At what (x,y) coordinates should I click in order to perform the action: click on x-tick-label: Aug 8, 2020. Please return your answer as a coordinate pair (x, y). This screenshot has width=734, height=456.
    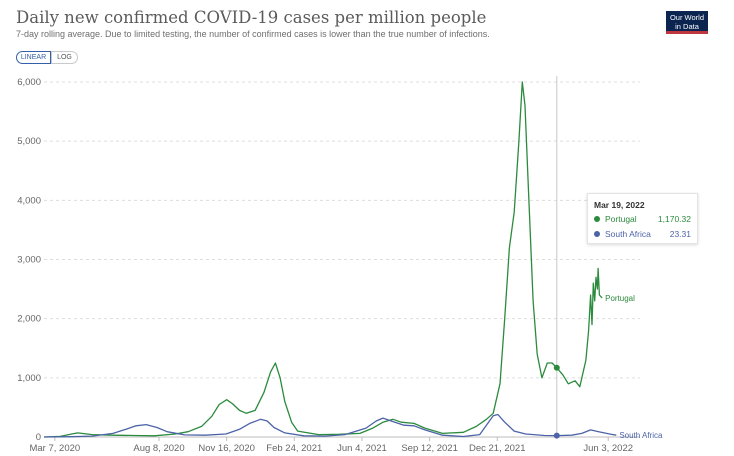
    Looking at the image, I should click on (158, 448).